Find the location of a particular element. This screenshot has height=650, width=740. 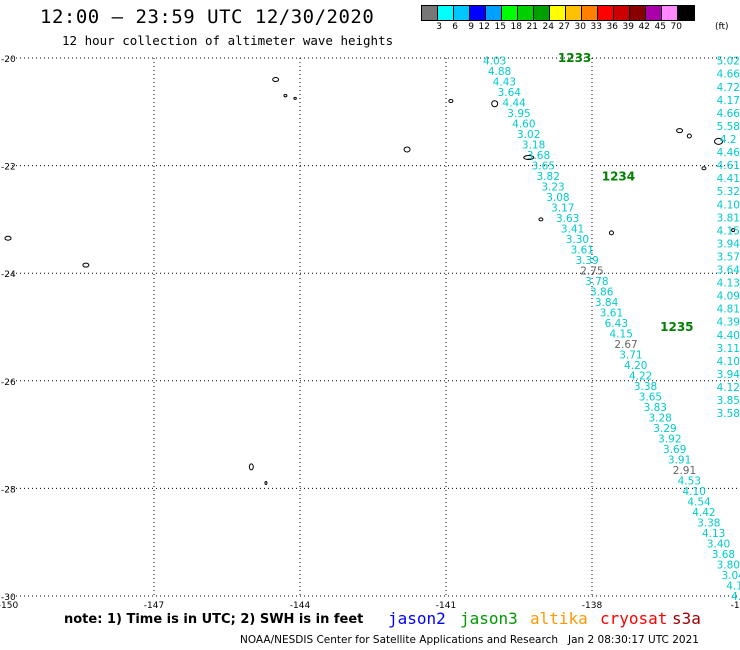

satellite-altika: altika is located at coordinates (559, 618).